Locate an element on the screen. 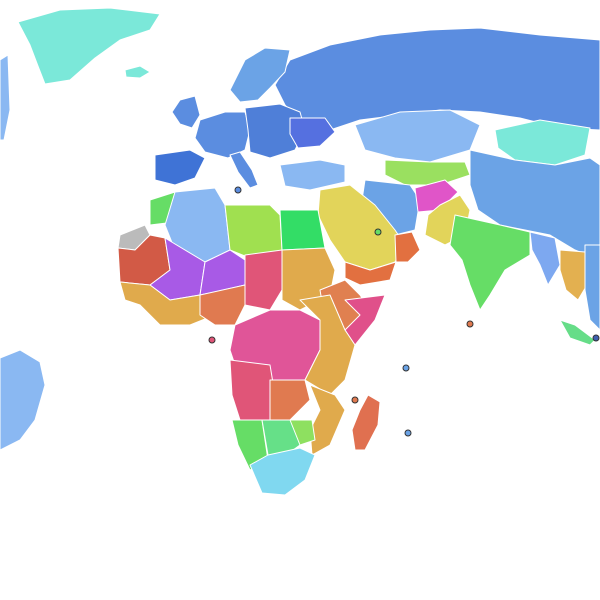 This screenshot has width=600, height=600. india is located at coordinates (490, 262).